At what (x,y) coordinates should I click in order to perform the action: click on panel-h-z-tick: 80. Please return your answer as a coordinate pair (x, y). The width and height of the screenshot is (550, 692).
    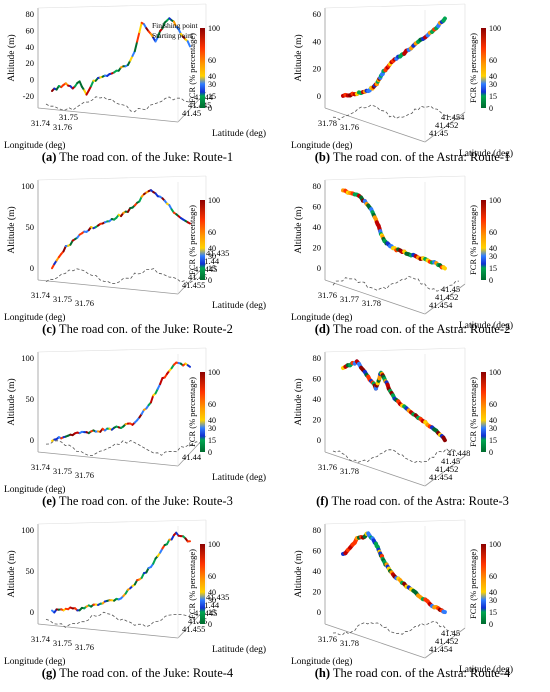
    Looking at the image, I should click on (317, 530).